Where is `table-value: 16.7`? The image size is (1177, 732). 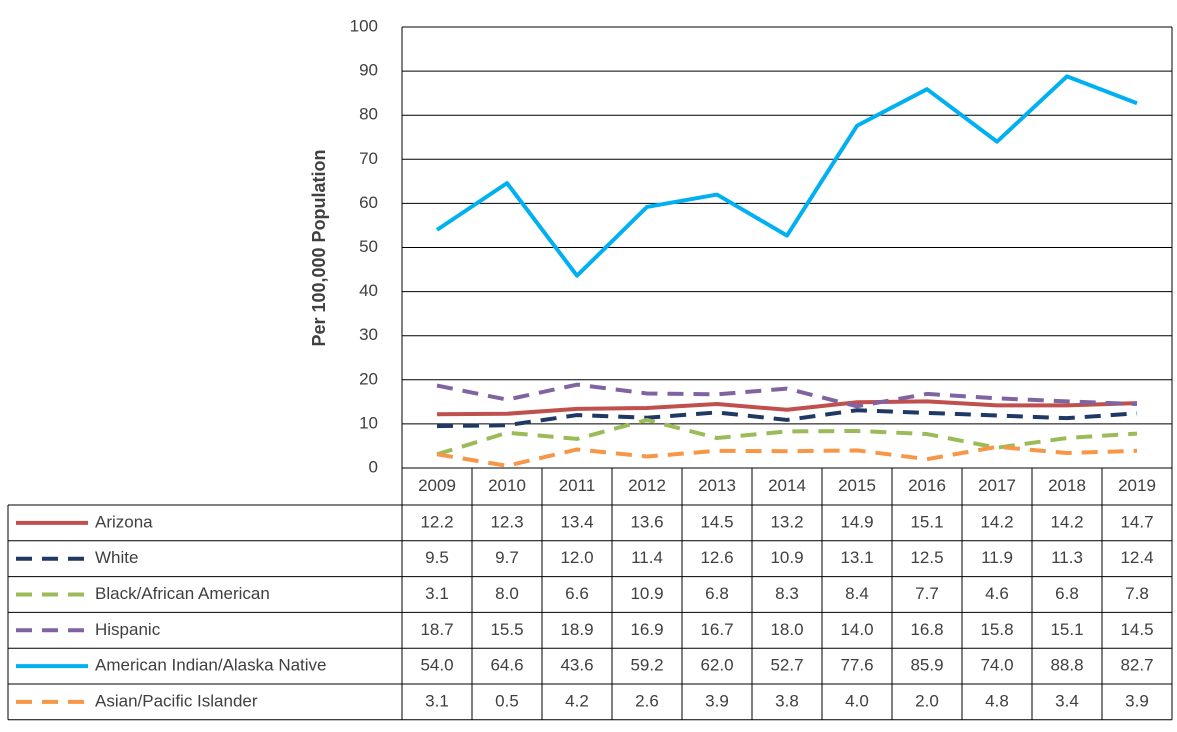 table-value: 16.7 is located at coordinates (716, 629).